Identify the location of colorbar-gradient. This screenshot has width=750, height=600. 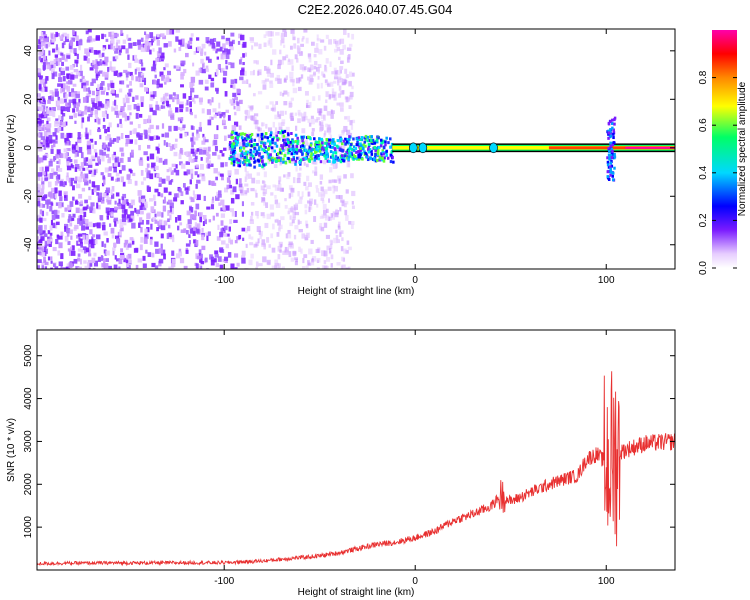
(724, 149).